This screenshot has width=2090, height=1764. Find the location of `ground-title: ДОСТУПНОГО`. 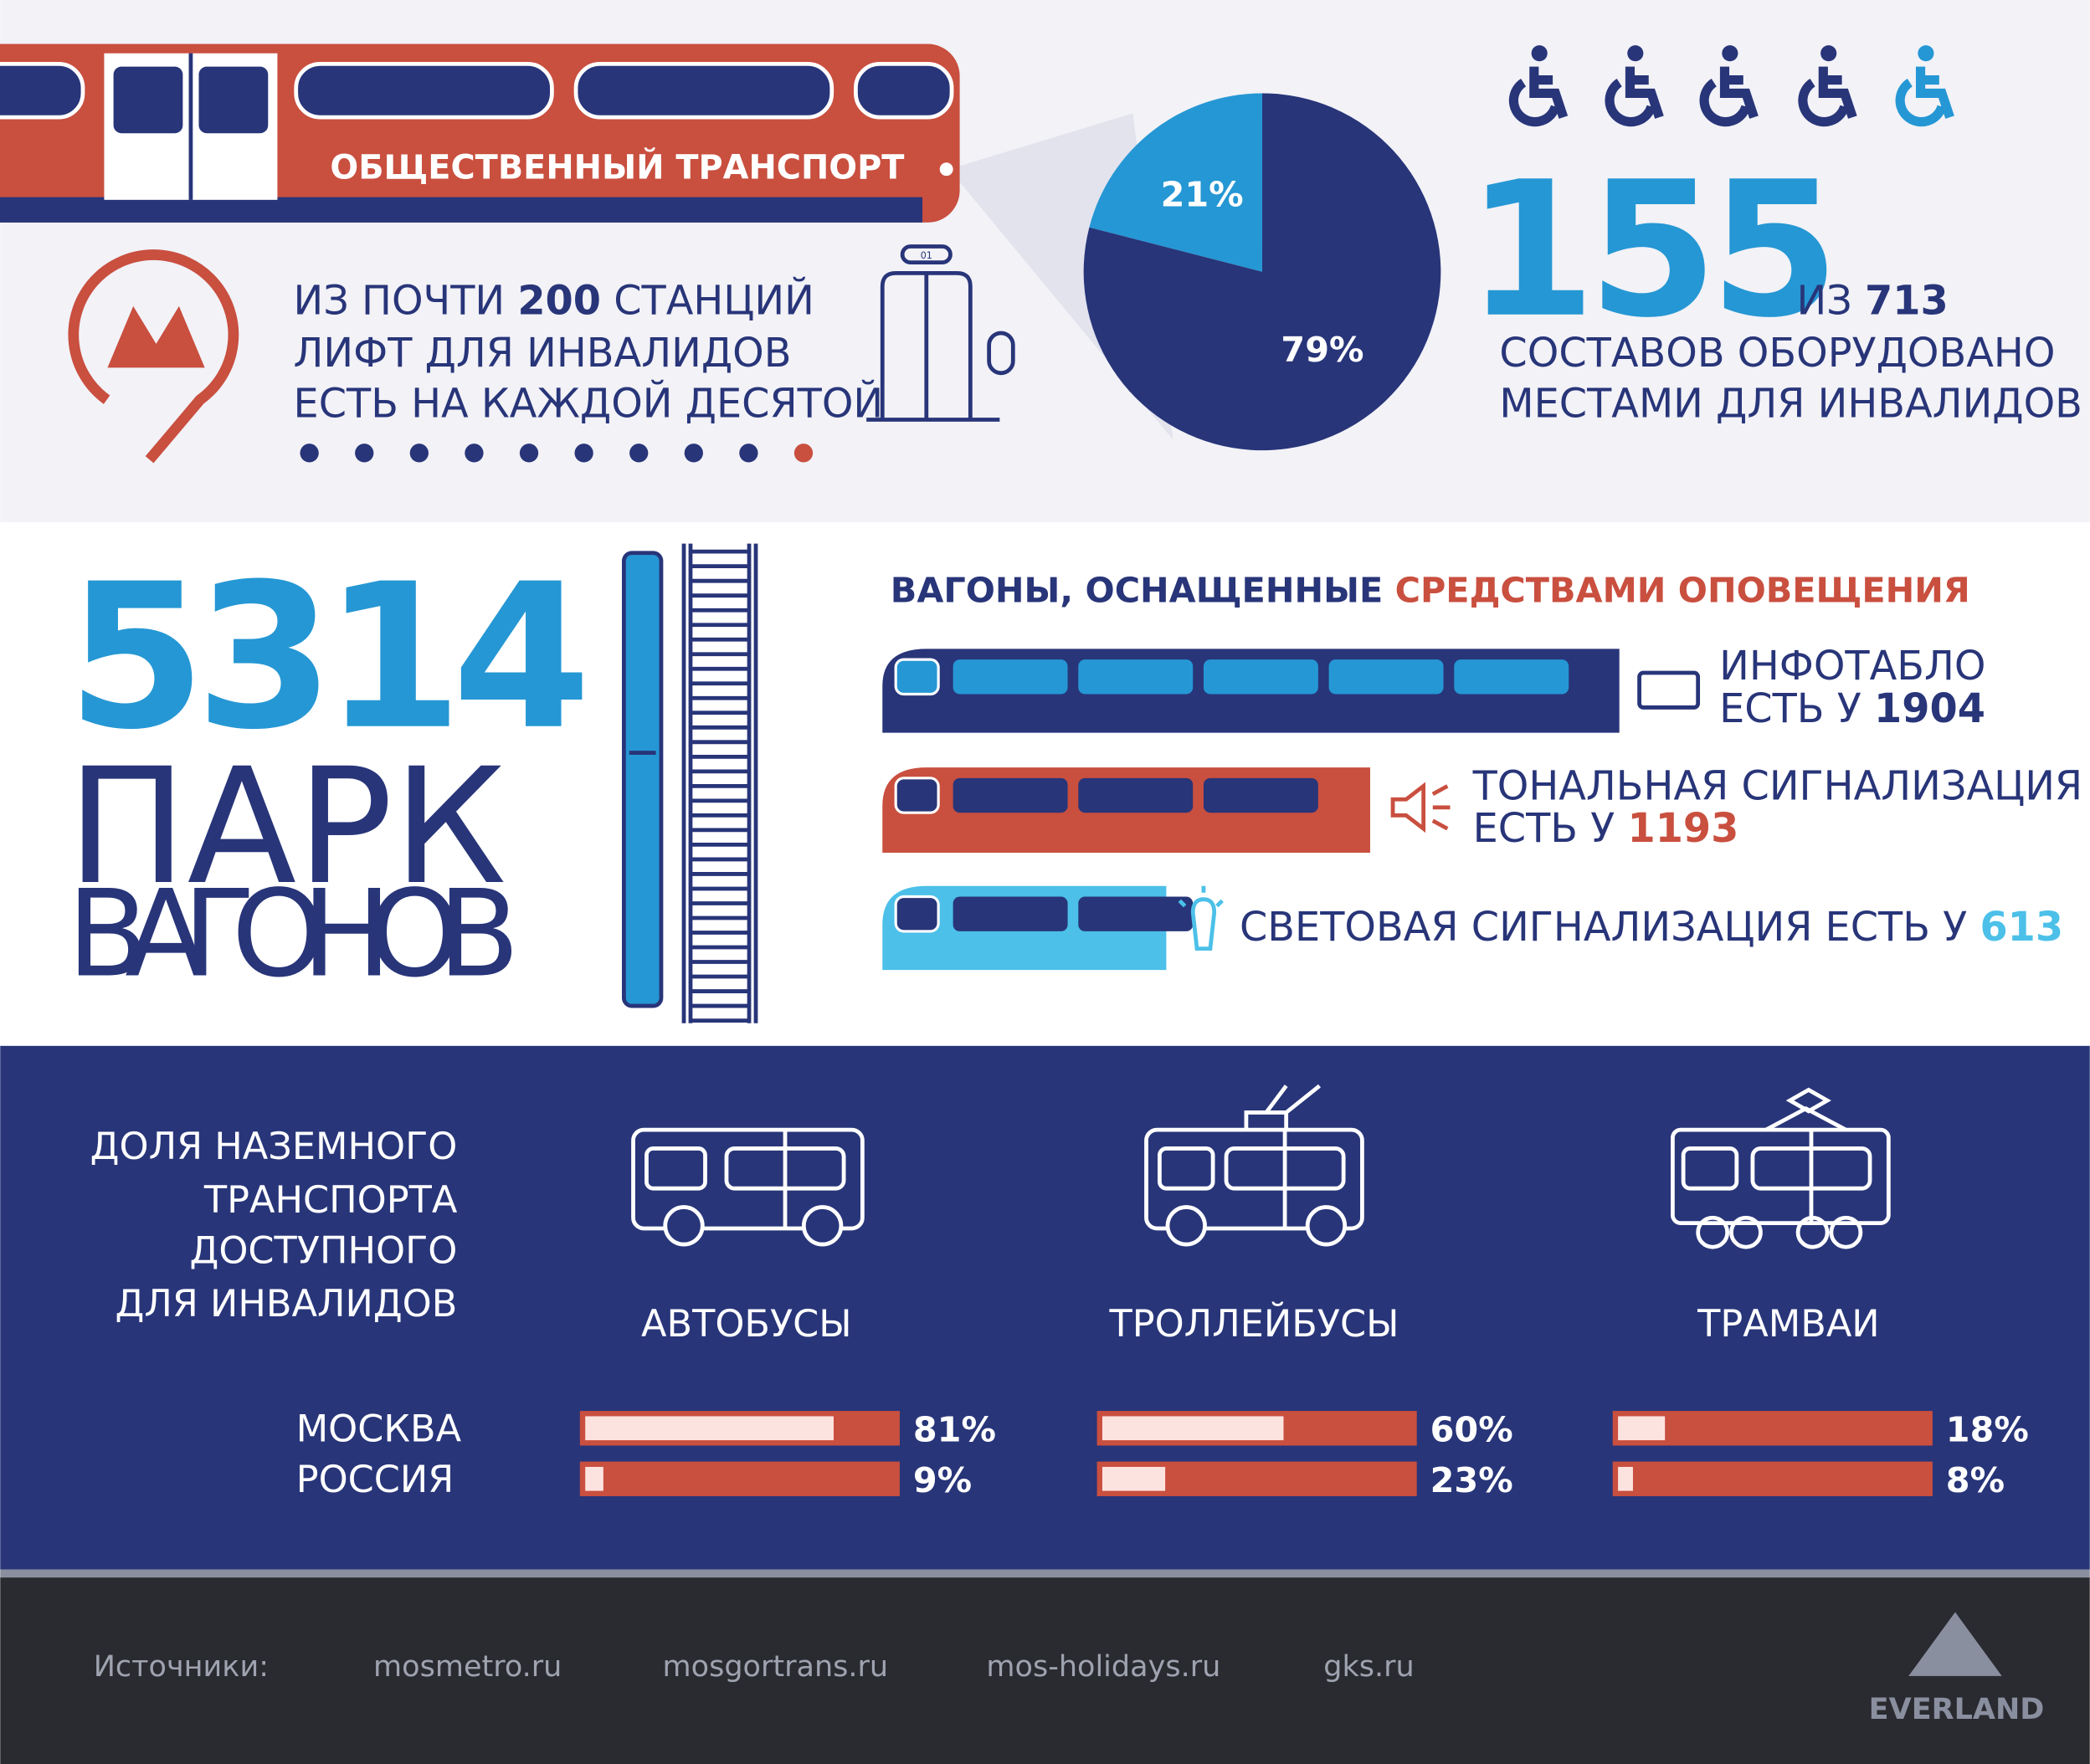

ground-title: ДОСТУПНОГО is located at coordinates (324, 1250).